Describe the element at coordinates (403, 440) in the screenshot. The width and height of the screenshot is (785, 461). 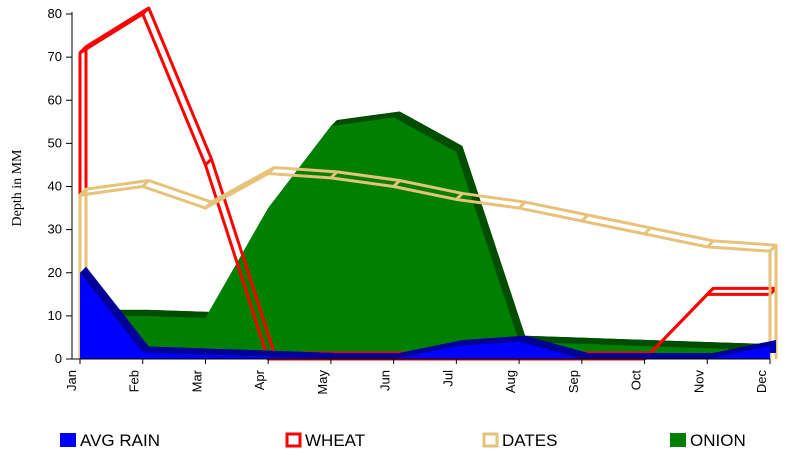
I see `legend: AVG RAIN WHEAT DATES ONION` at that location.